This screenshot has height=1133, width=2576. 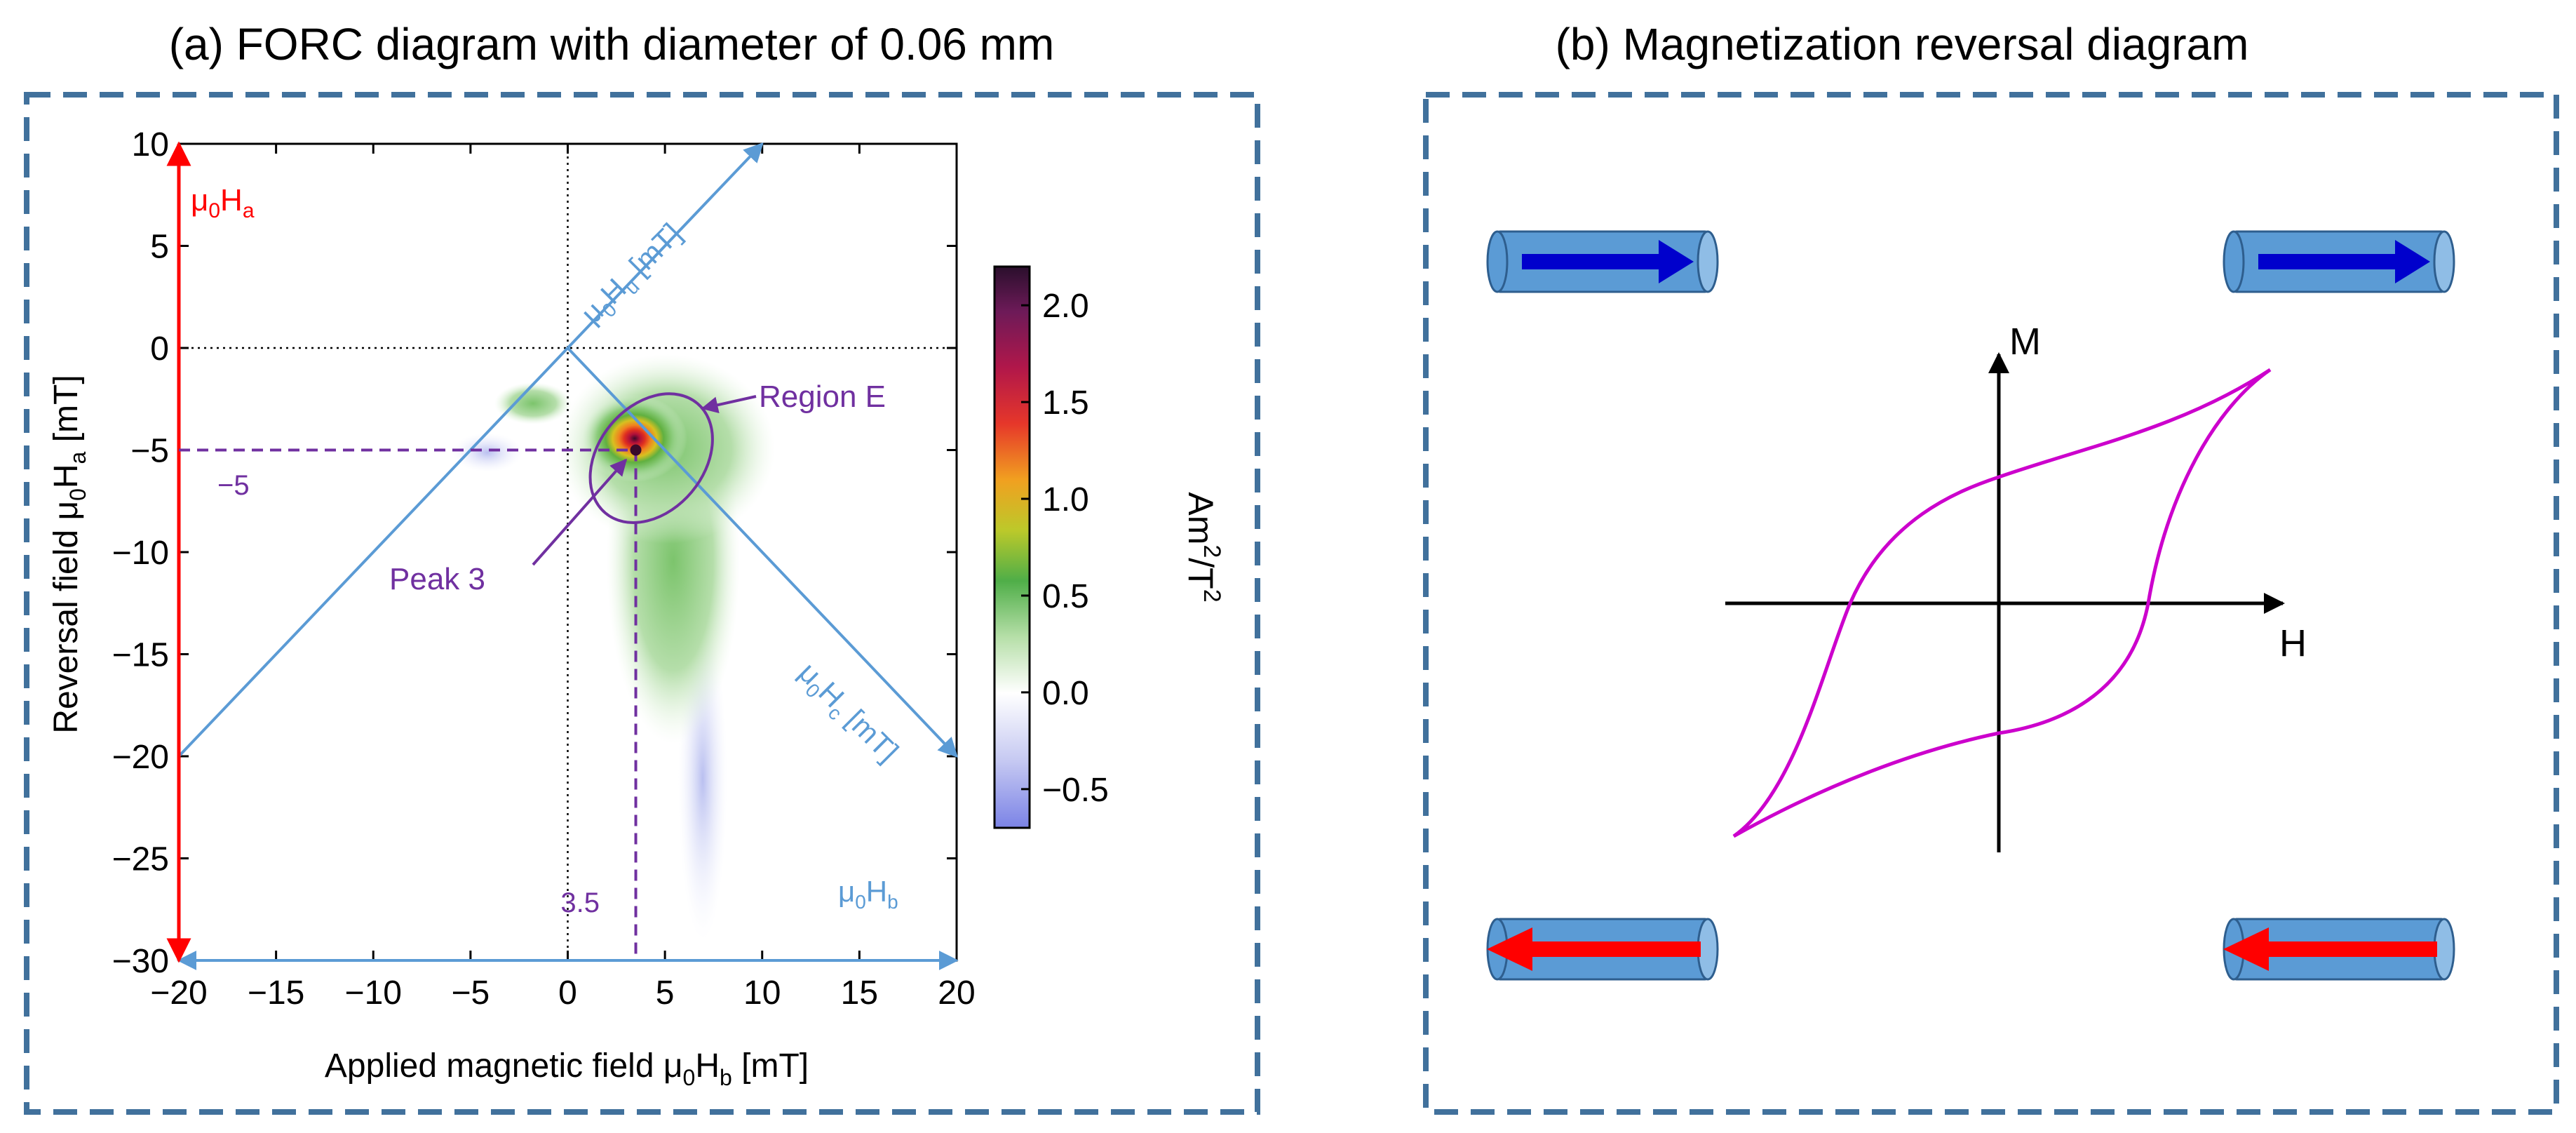 I want to click on y-tick-label: −5, so click(x=149, y=451).